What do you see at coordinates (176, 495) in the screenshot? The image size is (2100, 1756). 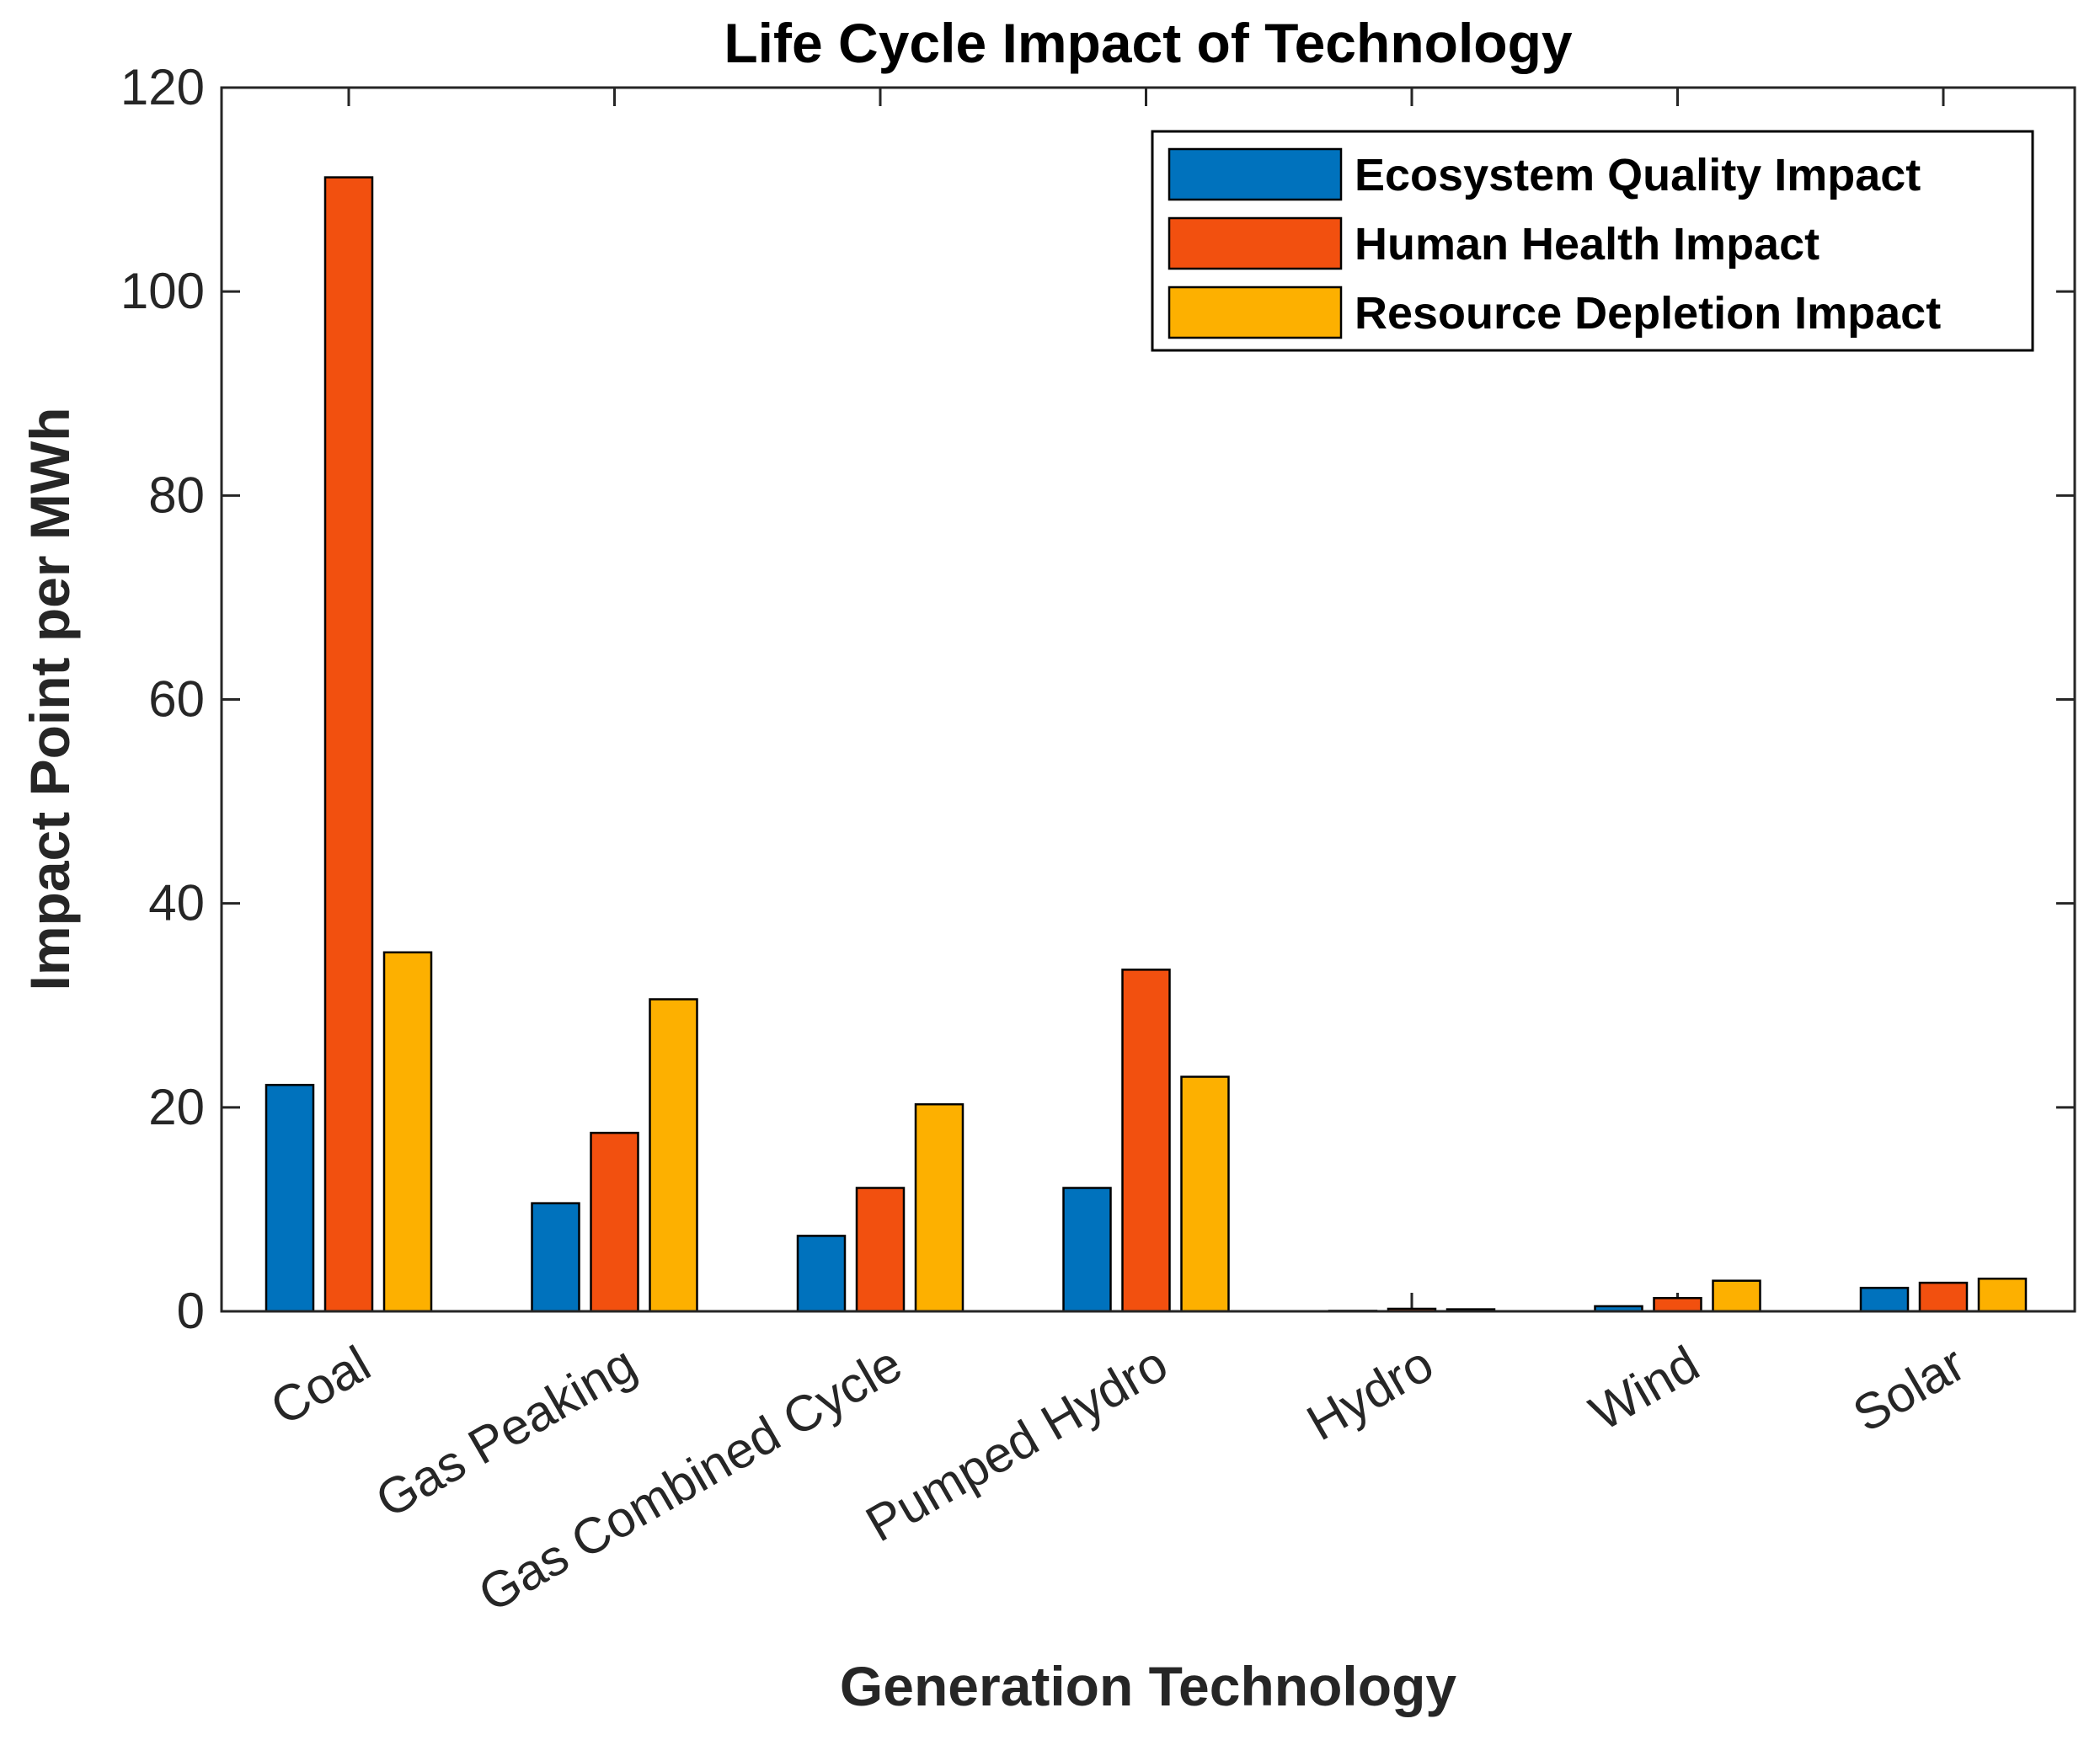 I see `y-tick-label: 80` at bounding box center [176, 495].